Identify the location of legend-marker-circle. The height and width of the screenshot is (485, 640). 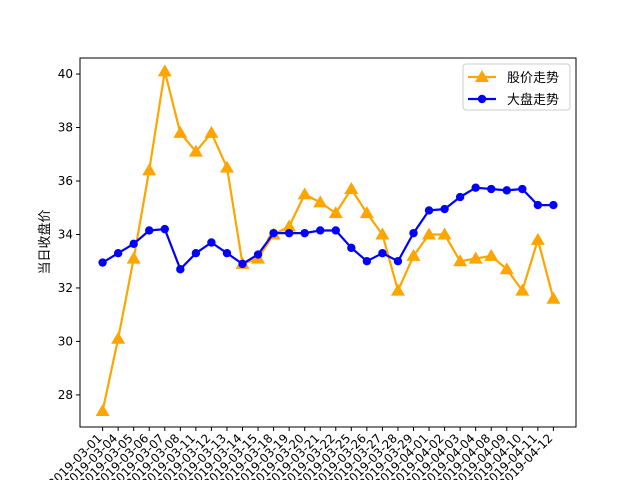
(482, 99).